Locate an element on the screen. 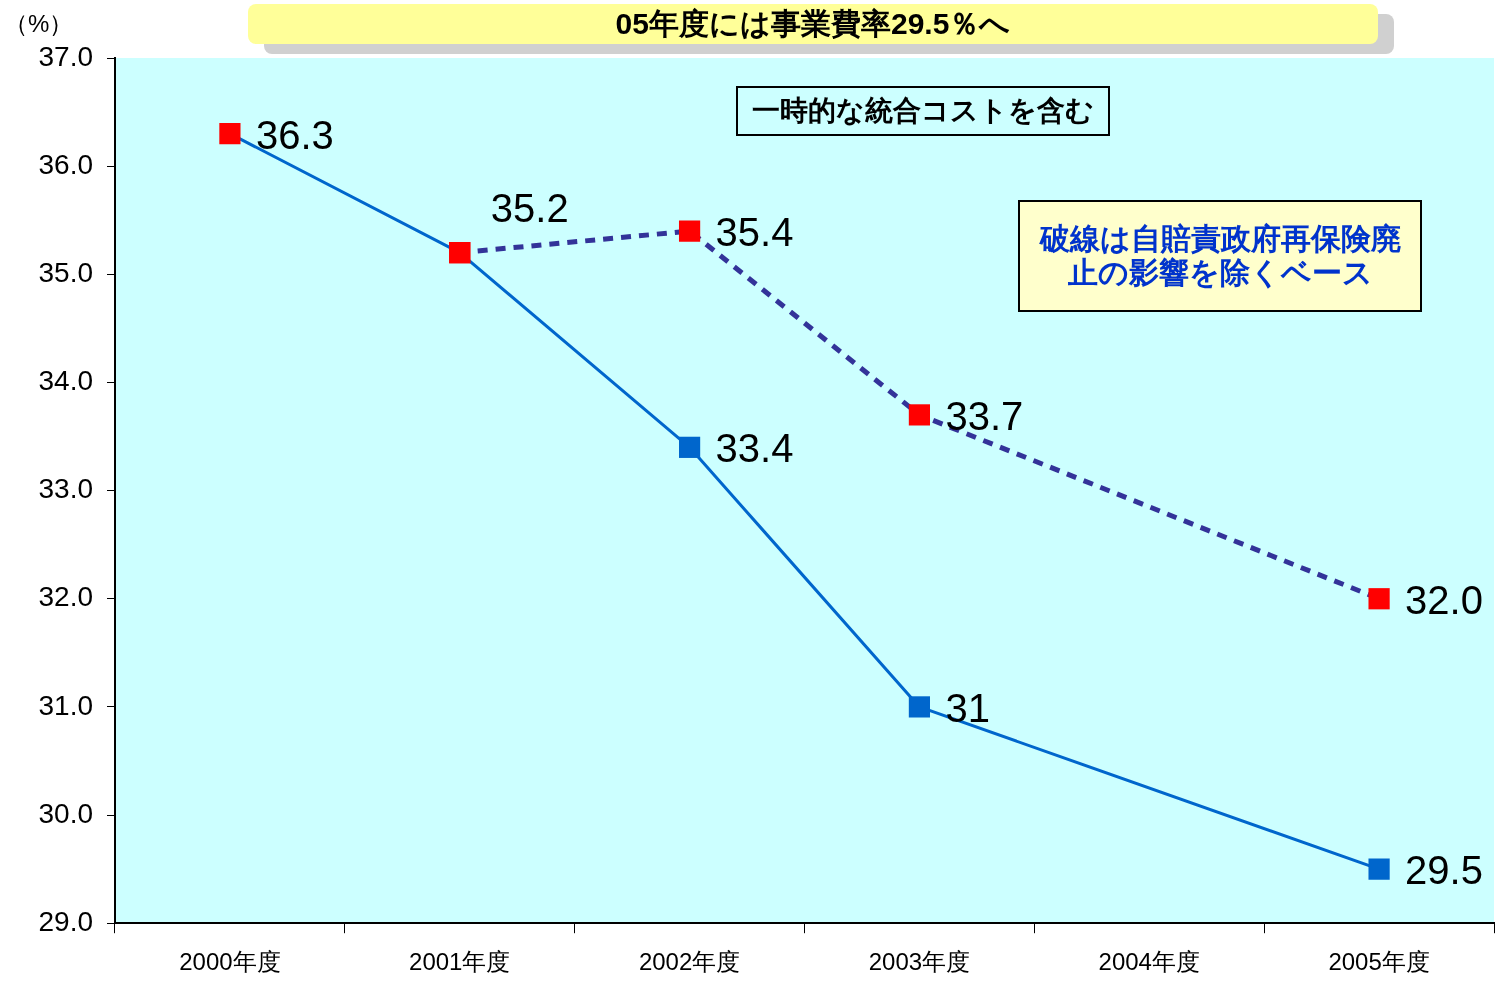 The height and width of the screenshot is (994, 1509). data-label: 33.4 is located at coordinates (754, 448).